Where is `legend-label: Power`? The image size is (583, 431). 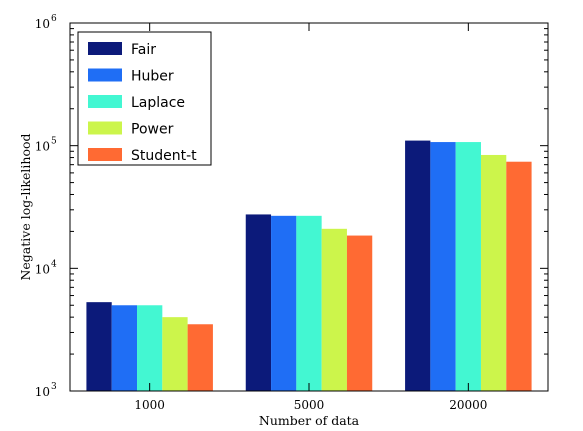 legend-label: Power is located at coordinates (152, 130).